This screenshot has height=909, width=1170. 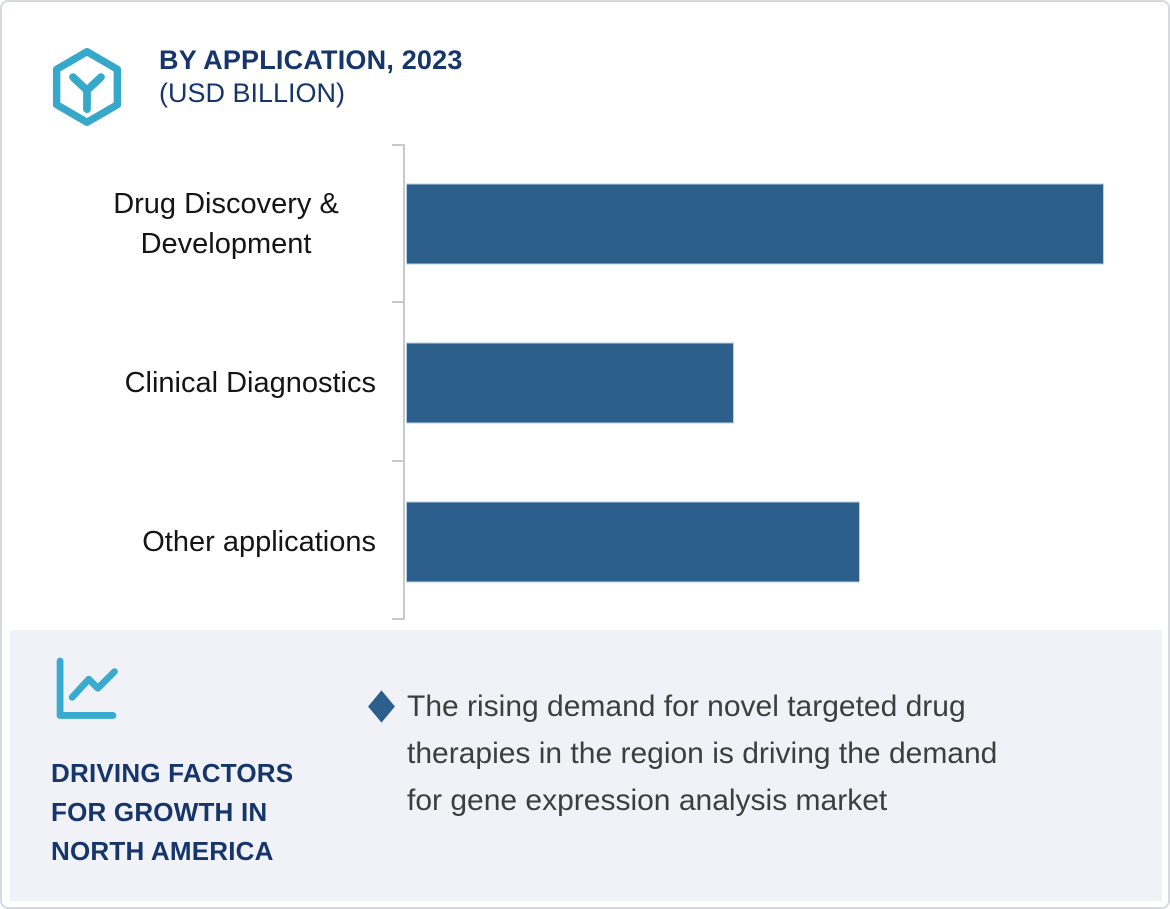 What do you see at coordinates (226, 223) in the screenshot?
I see `category-label: Drug Discovery & Development` at bounding box center [226, 223].